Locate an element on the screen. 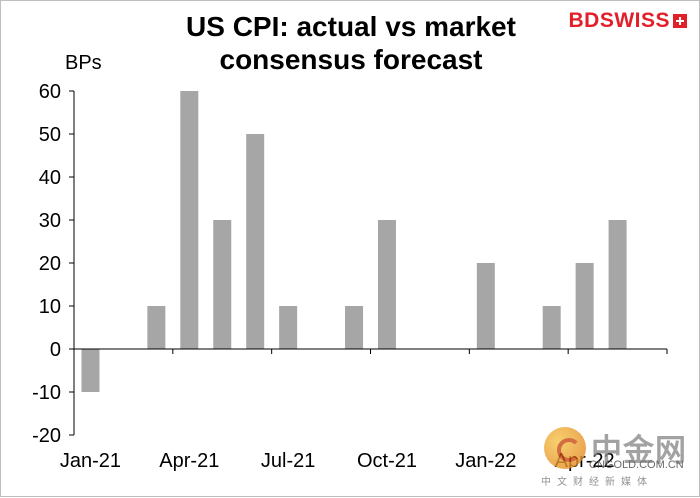 This screenshot has width=700, height=498. y-tick-label: 60 is located at coordinates (50, 92).